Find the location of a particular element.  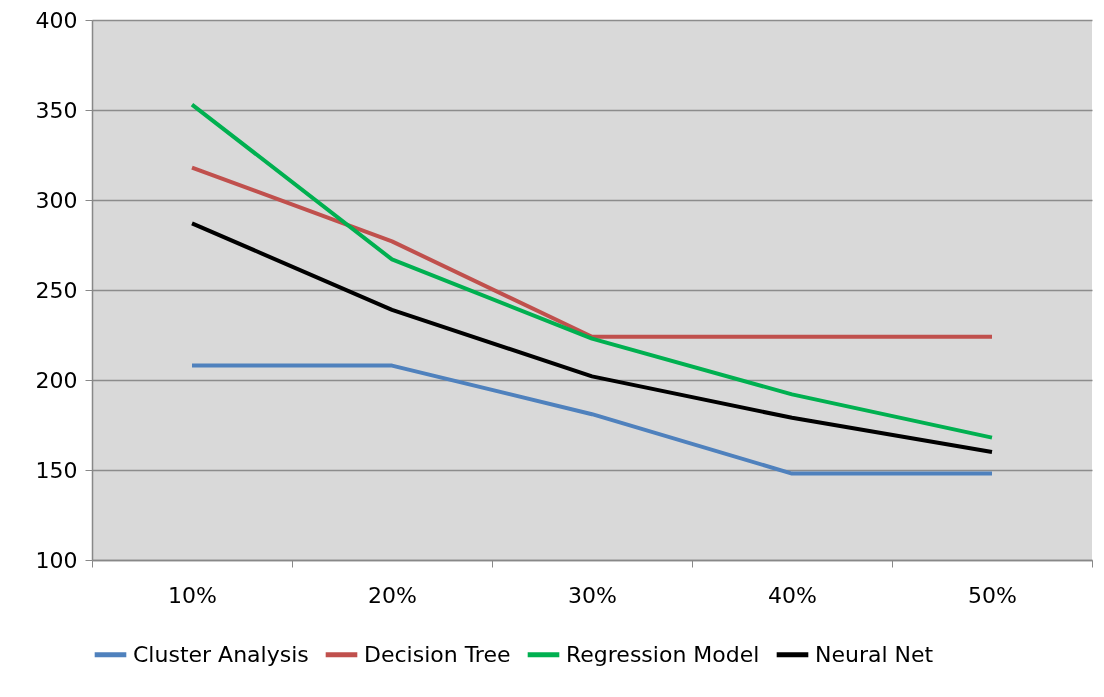

y-tick-label: 300 is located at coordinates (56, 200).